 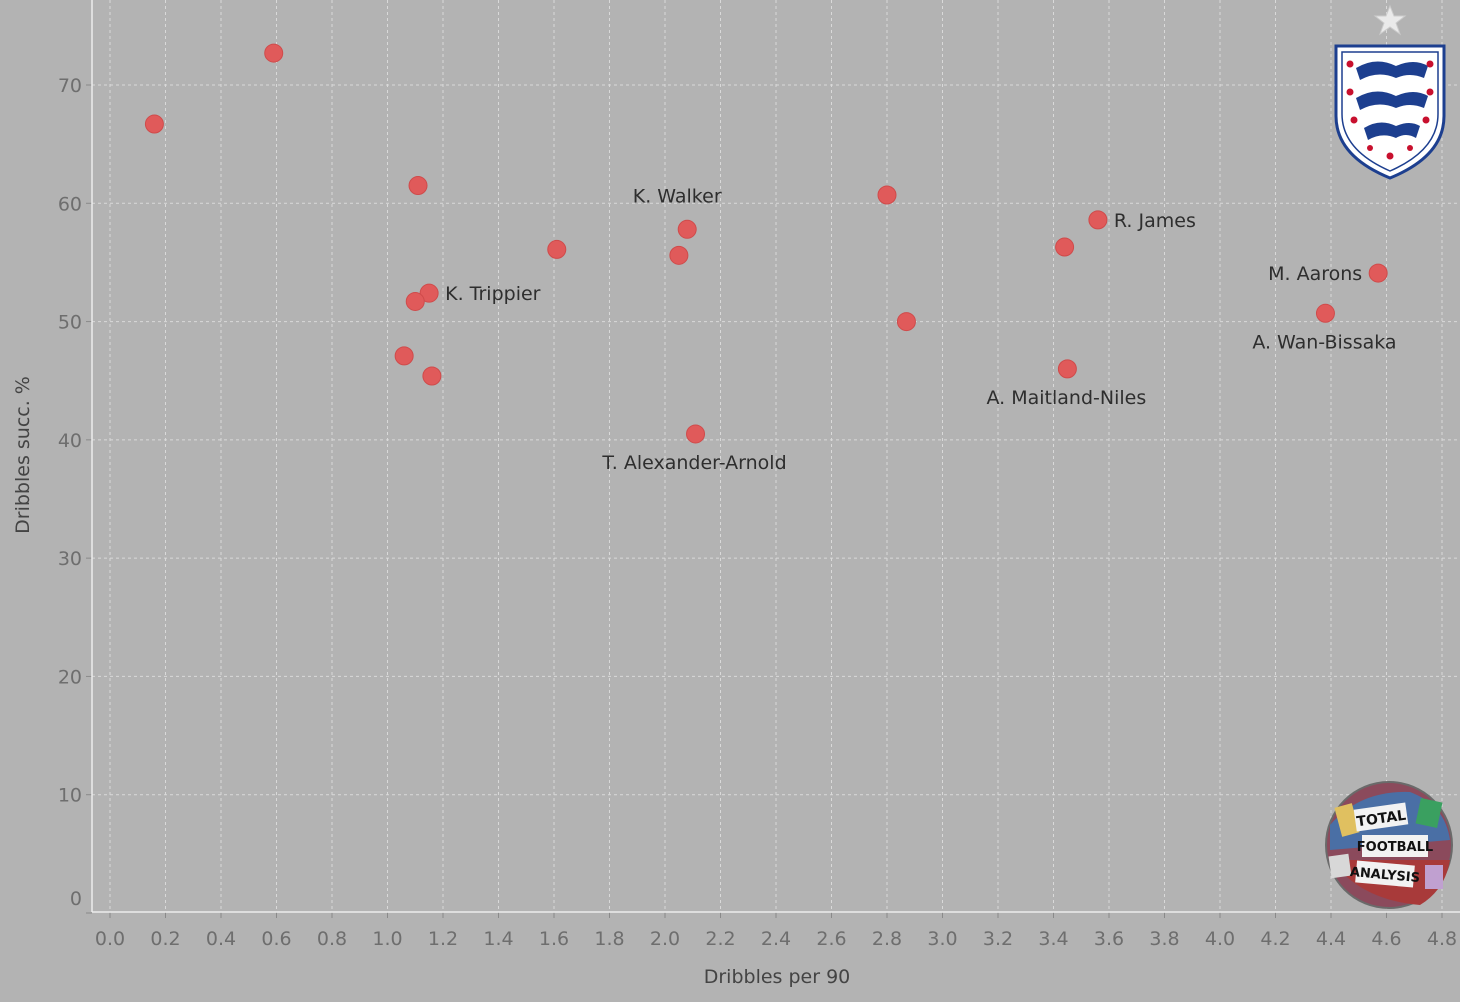 I want to click on x-tick-label: 4.2, so click(x=1275, y=939).